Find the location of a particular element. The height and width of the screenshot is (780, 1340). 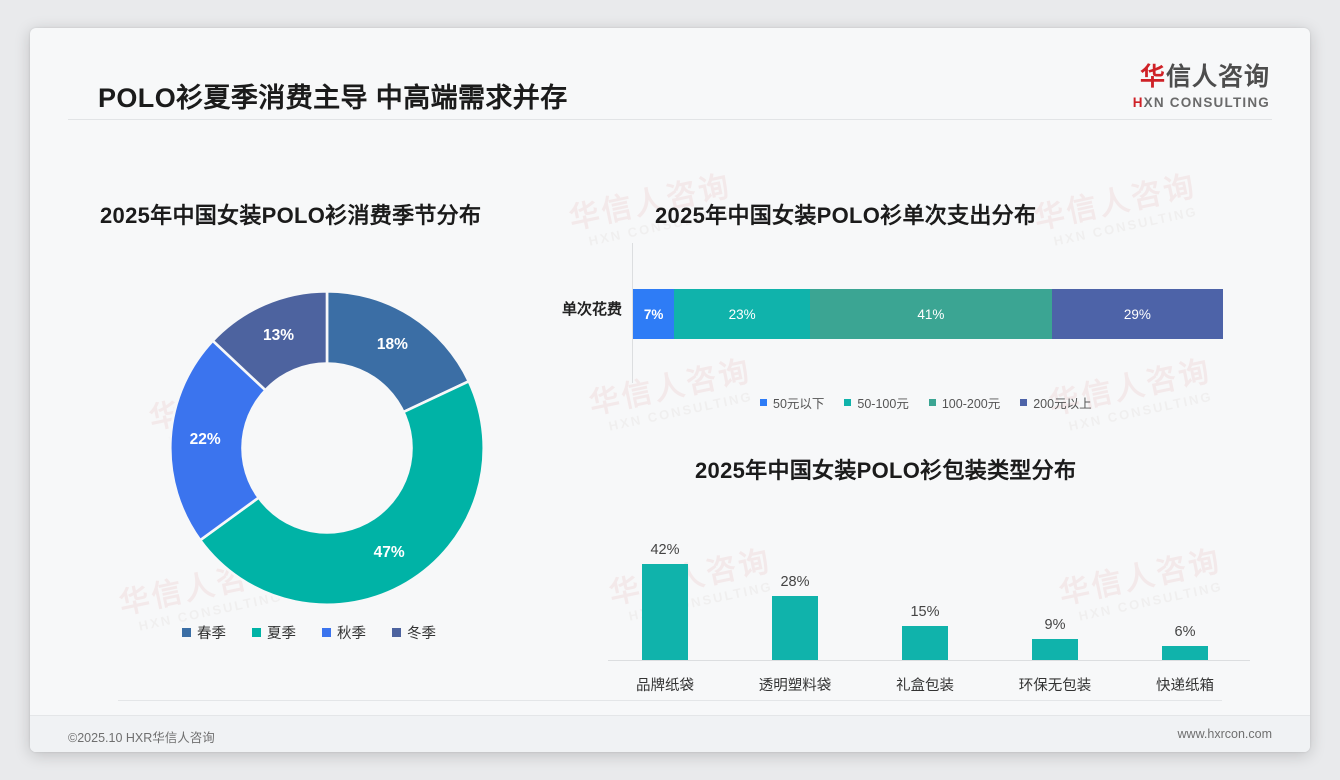

legend-item: 50-100元 is located at coordinates (876, 402).